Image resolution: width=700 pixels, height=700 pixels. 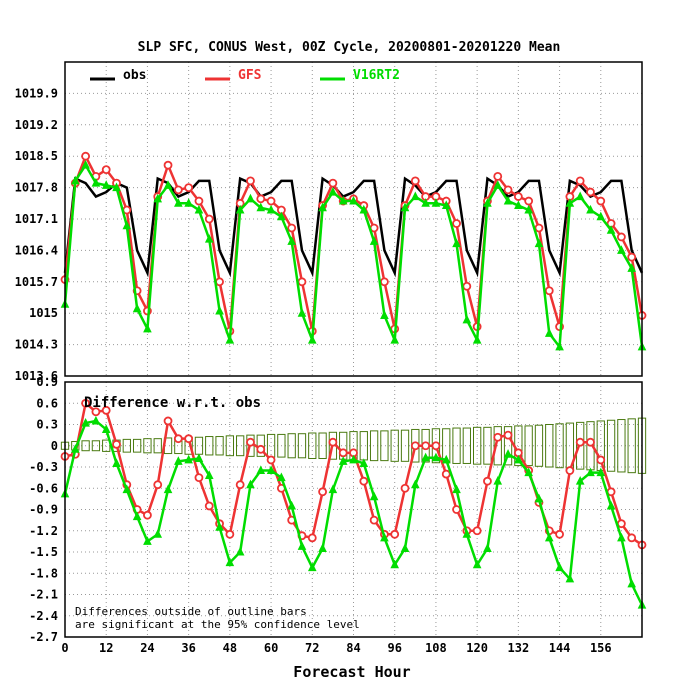 I want to click on y-tick-label: 0.9, so click(x=47, y=382).